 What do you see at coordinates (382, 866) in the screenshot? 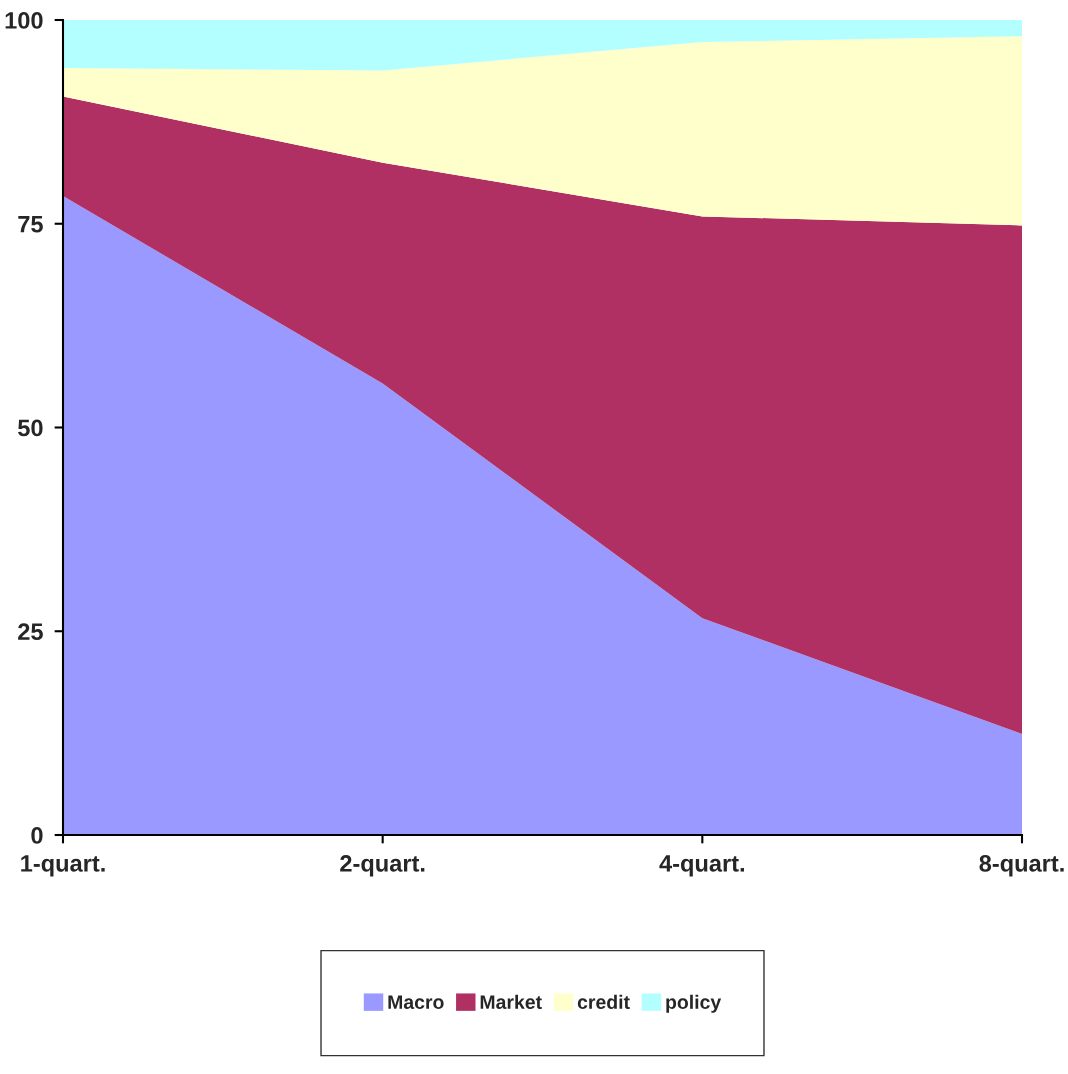
I see `x-tick-label: 2-quart.` at bounding box center [382, 866].